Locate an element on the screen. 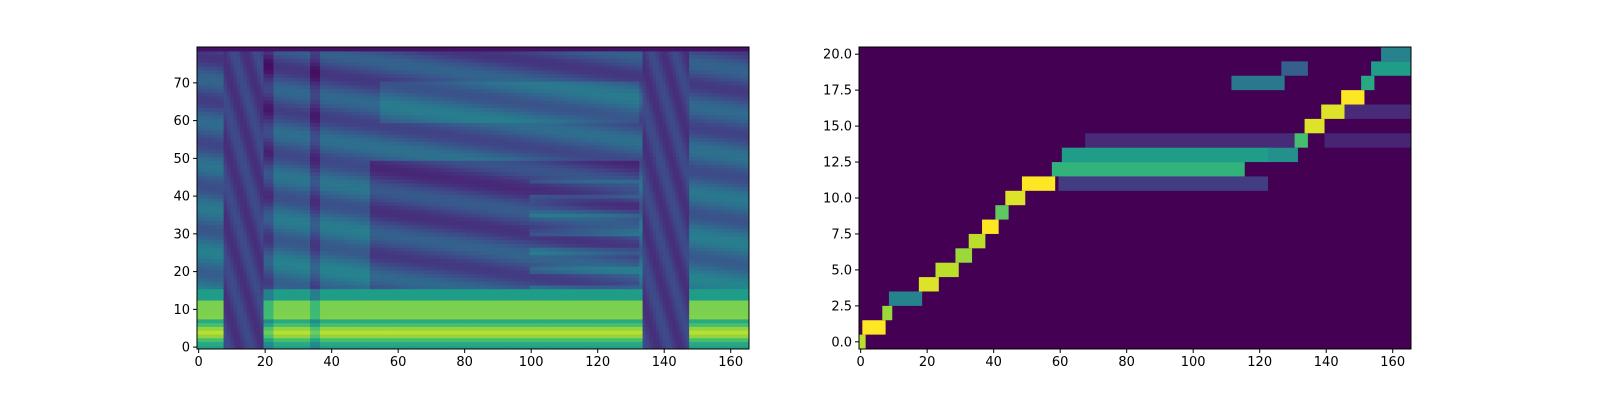 The width and height of the screenshot is (1600, 400). spectrogram-y-tick-label: 40 is located at coordinates (181, 197).